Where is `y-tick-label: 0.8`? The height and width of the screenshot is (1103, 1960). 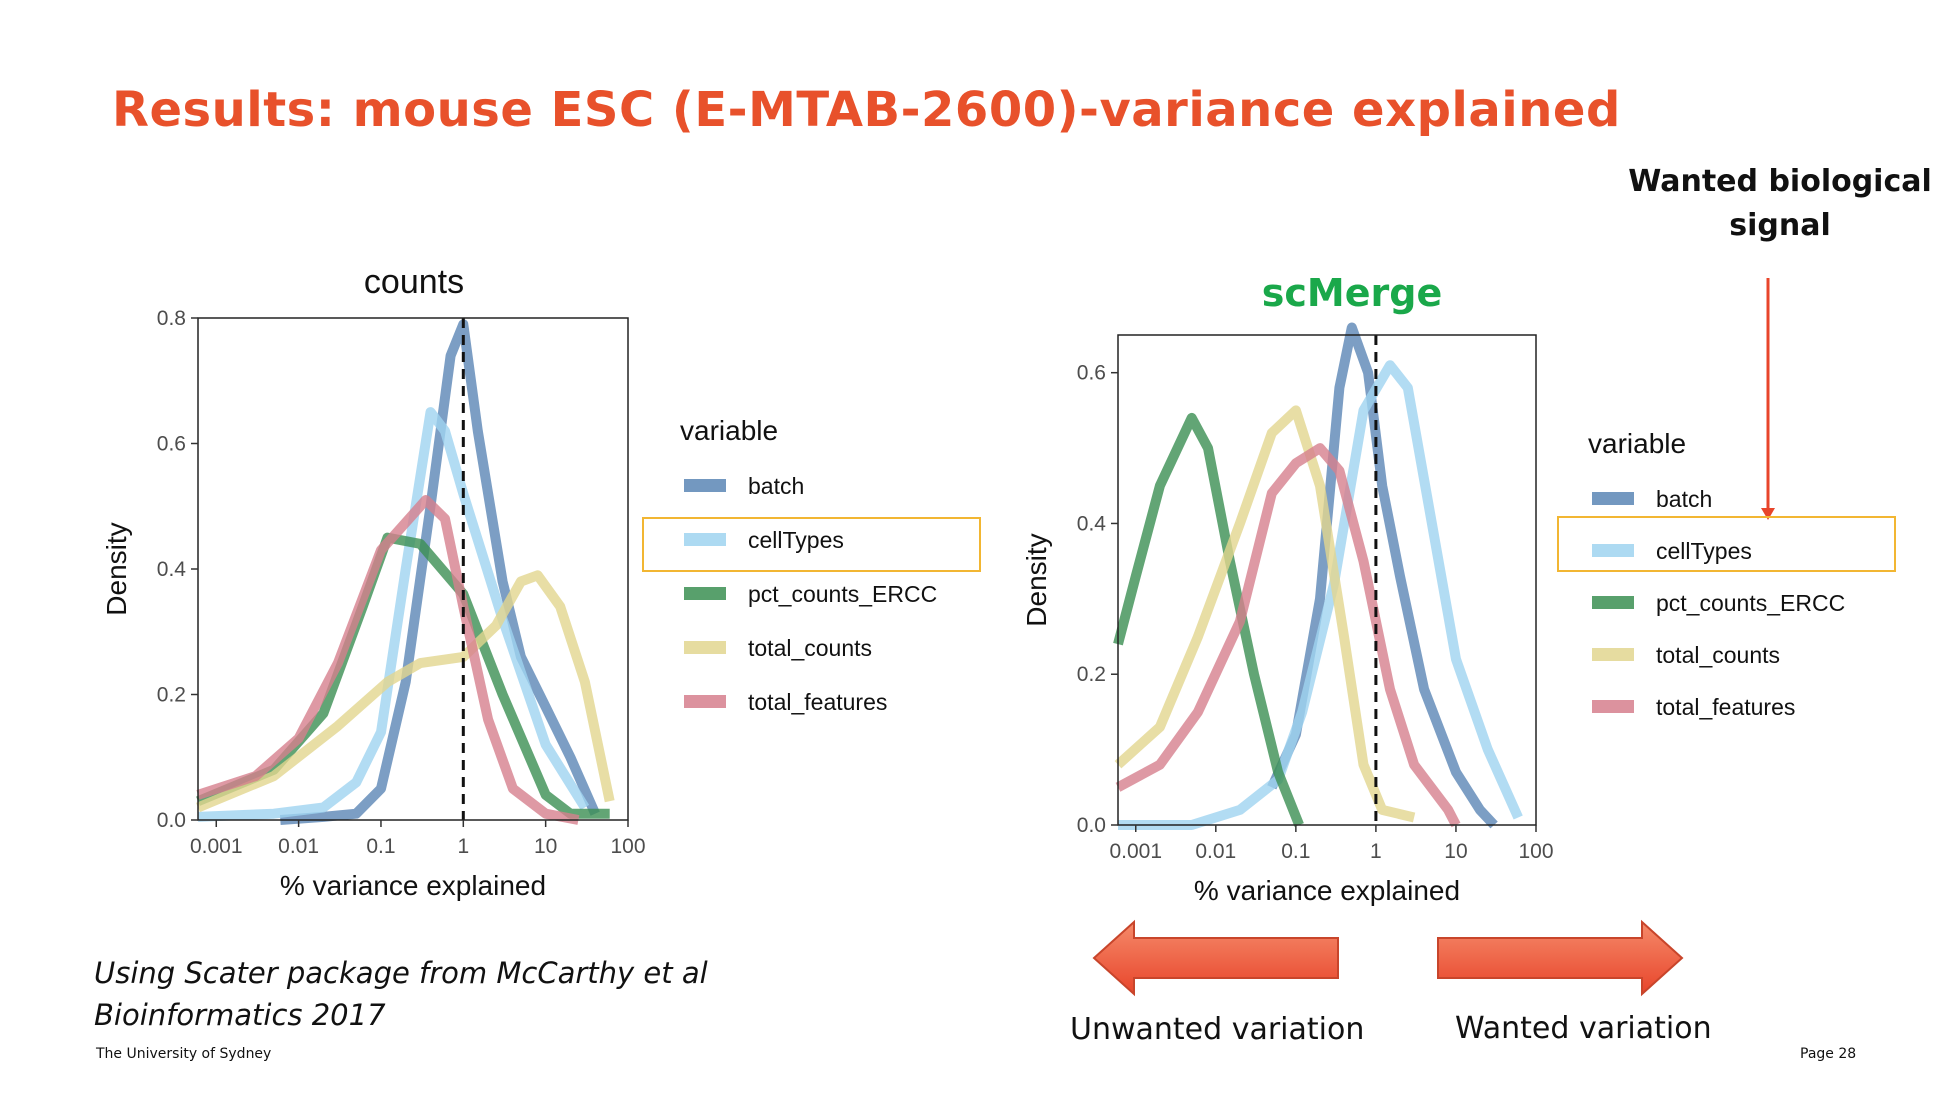 y-tick-label: 0.8 is located at coordinates (171, 318).